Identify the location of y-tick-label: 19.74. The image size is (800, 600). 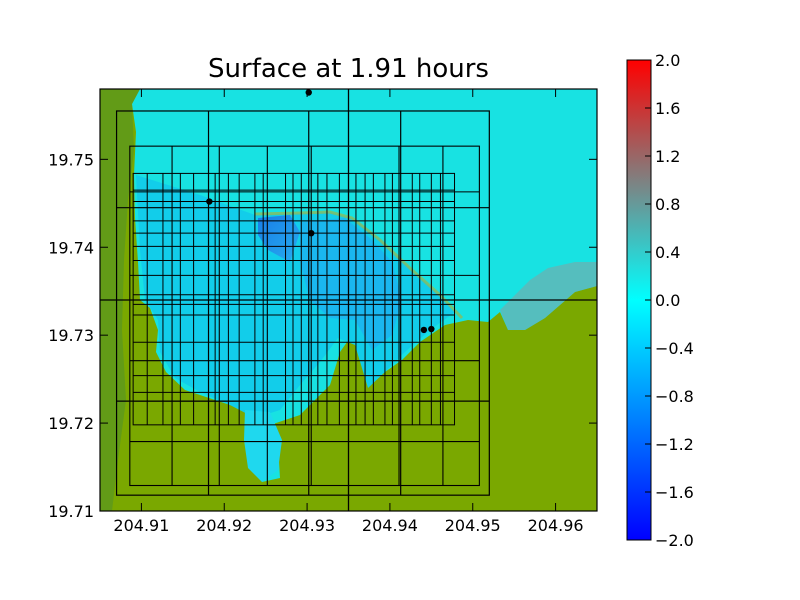
(71, 247).